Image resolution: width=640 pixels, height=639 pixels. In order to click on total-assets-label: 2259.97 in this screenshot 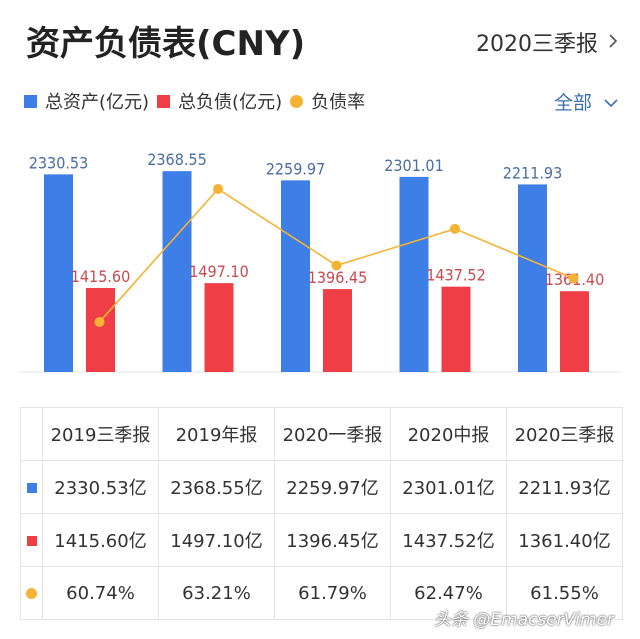, I will do `click(296, 168)`.